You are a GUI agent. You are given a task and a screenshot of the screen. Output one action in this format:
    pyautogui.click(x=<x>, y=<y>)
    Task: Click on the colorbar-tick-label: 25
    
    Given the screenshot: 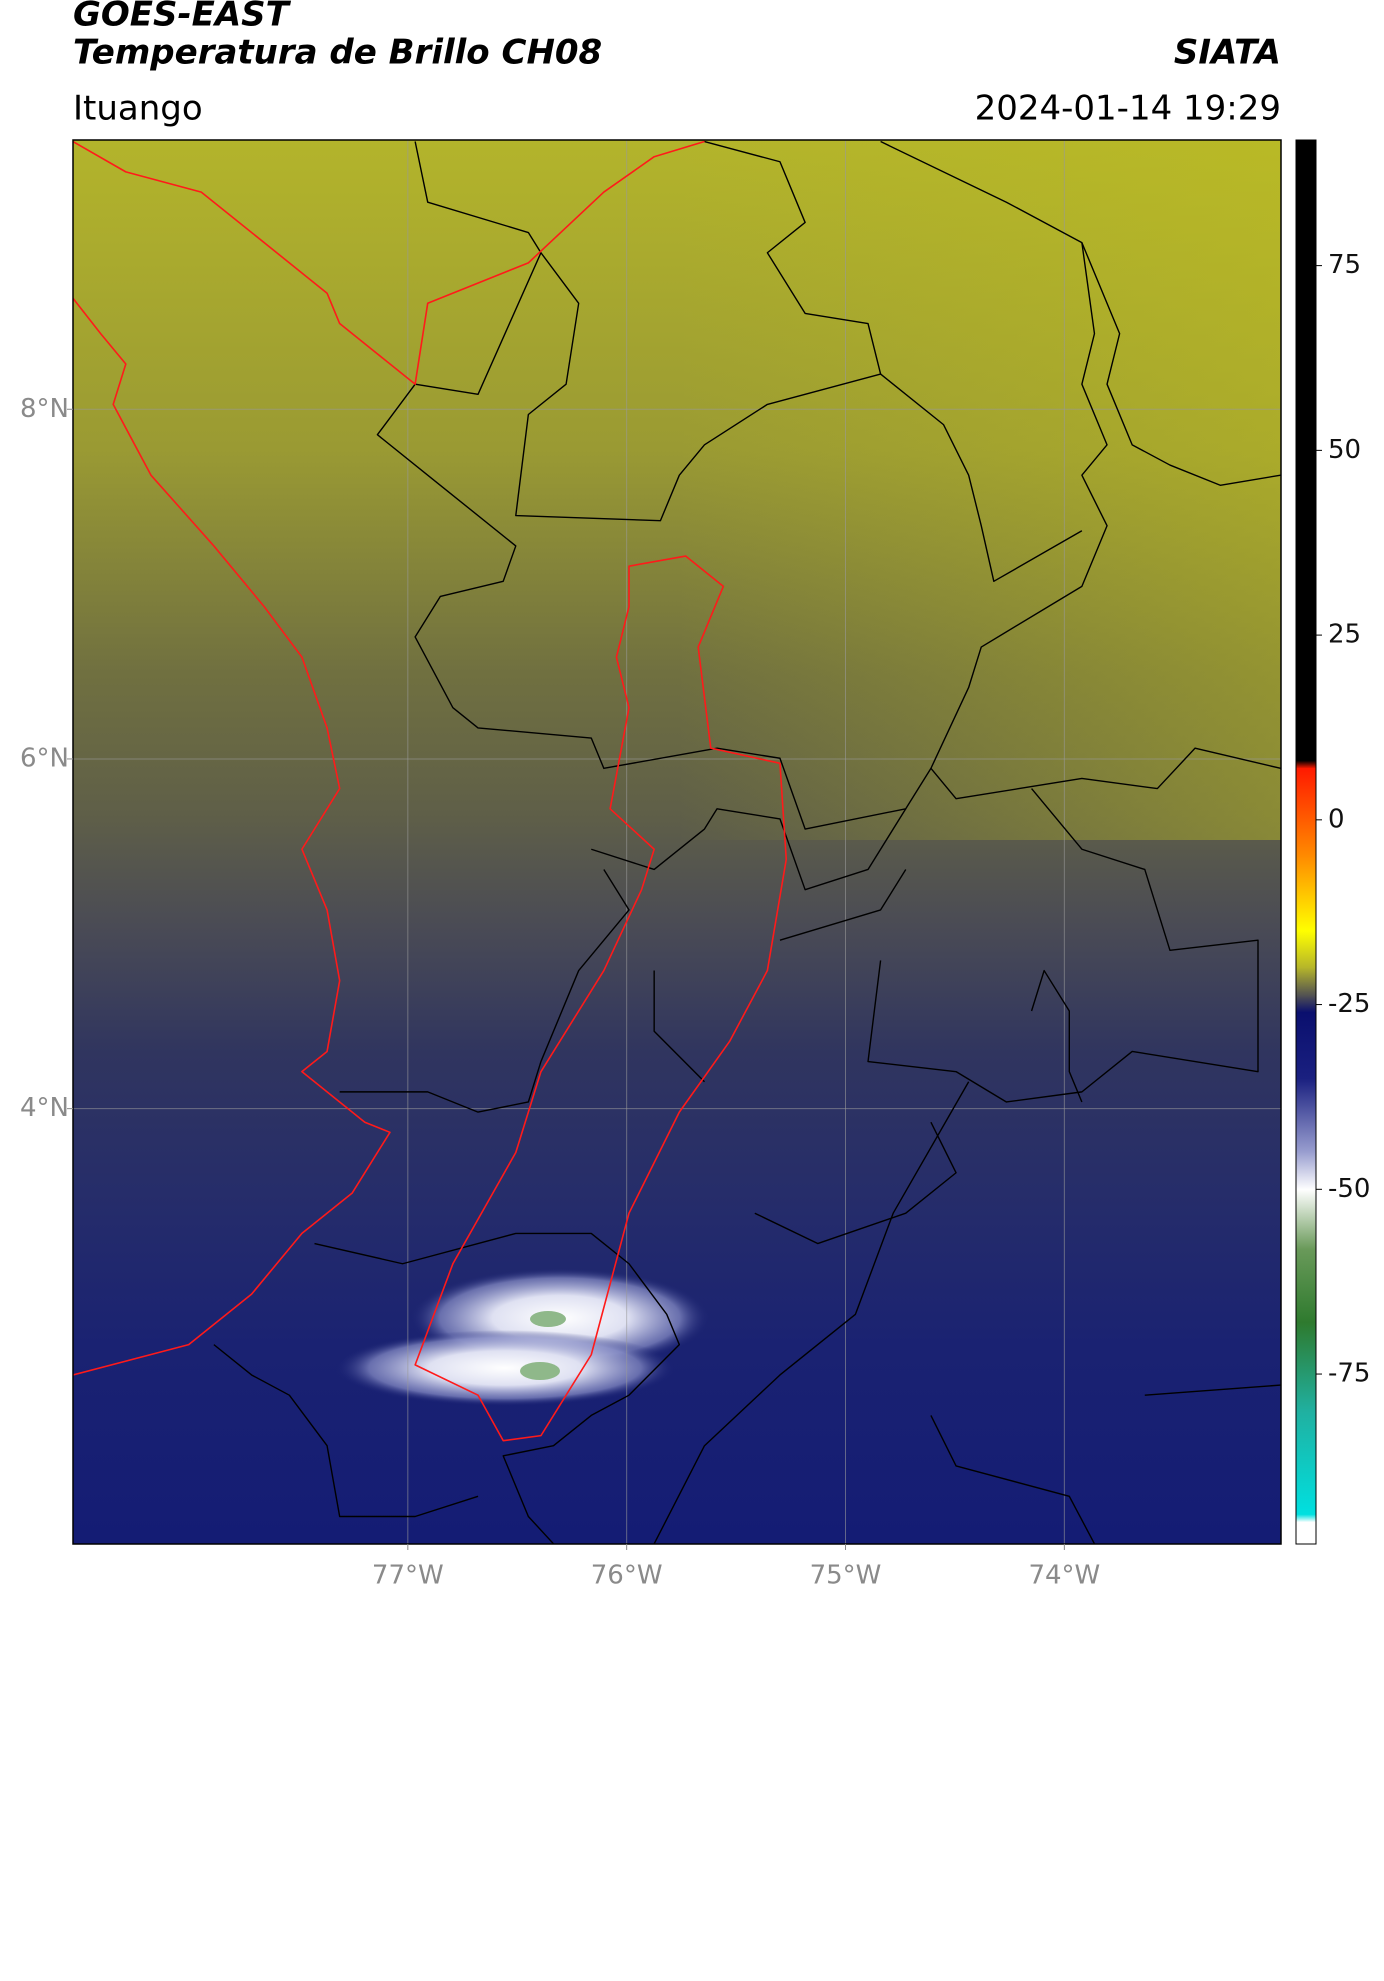 What is the action you would take?
    pyautogui.click(x=1344, y=635)
    